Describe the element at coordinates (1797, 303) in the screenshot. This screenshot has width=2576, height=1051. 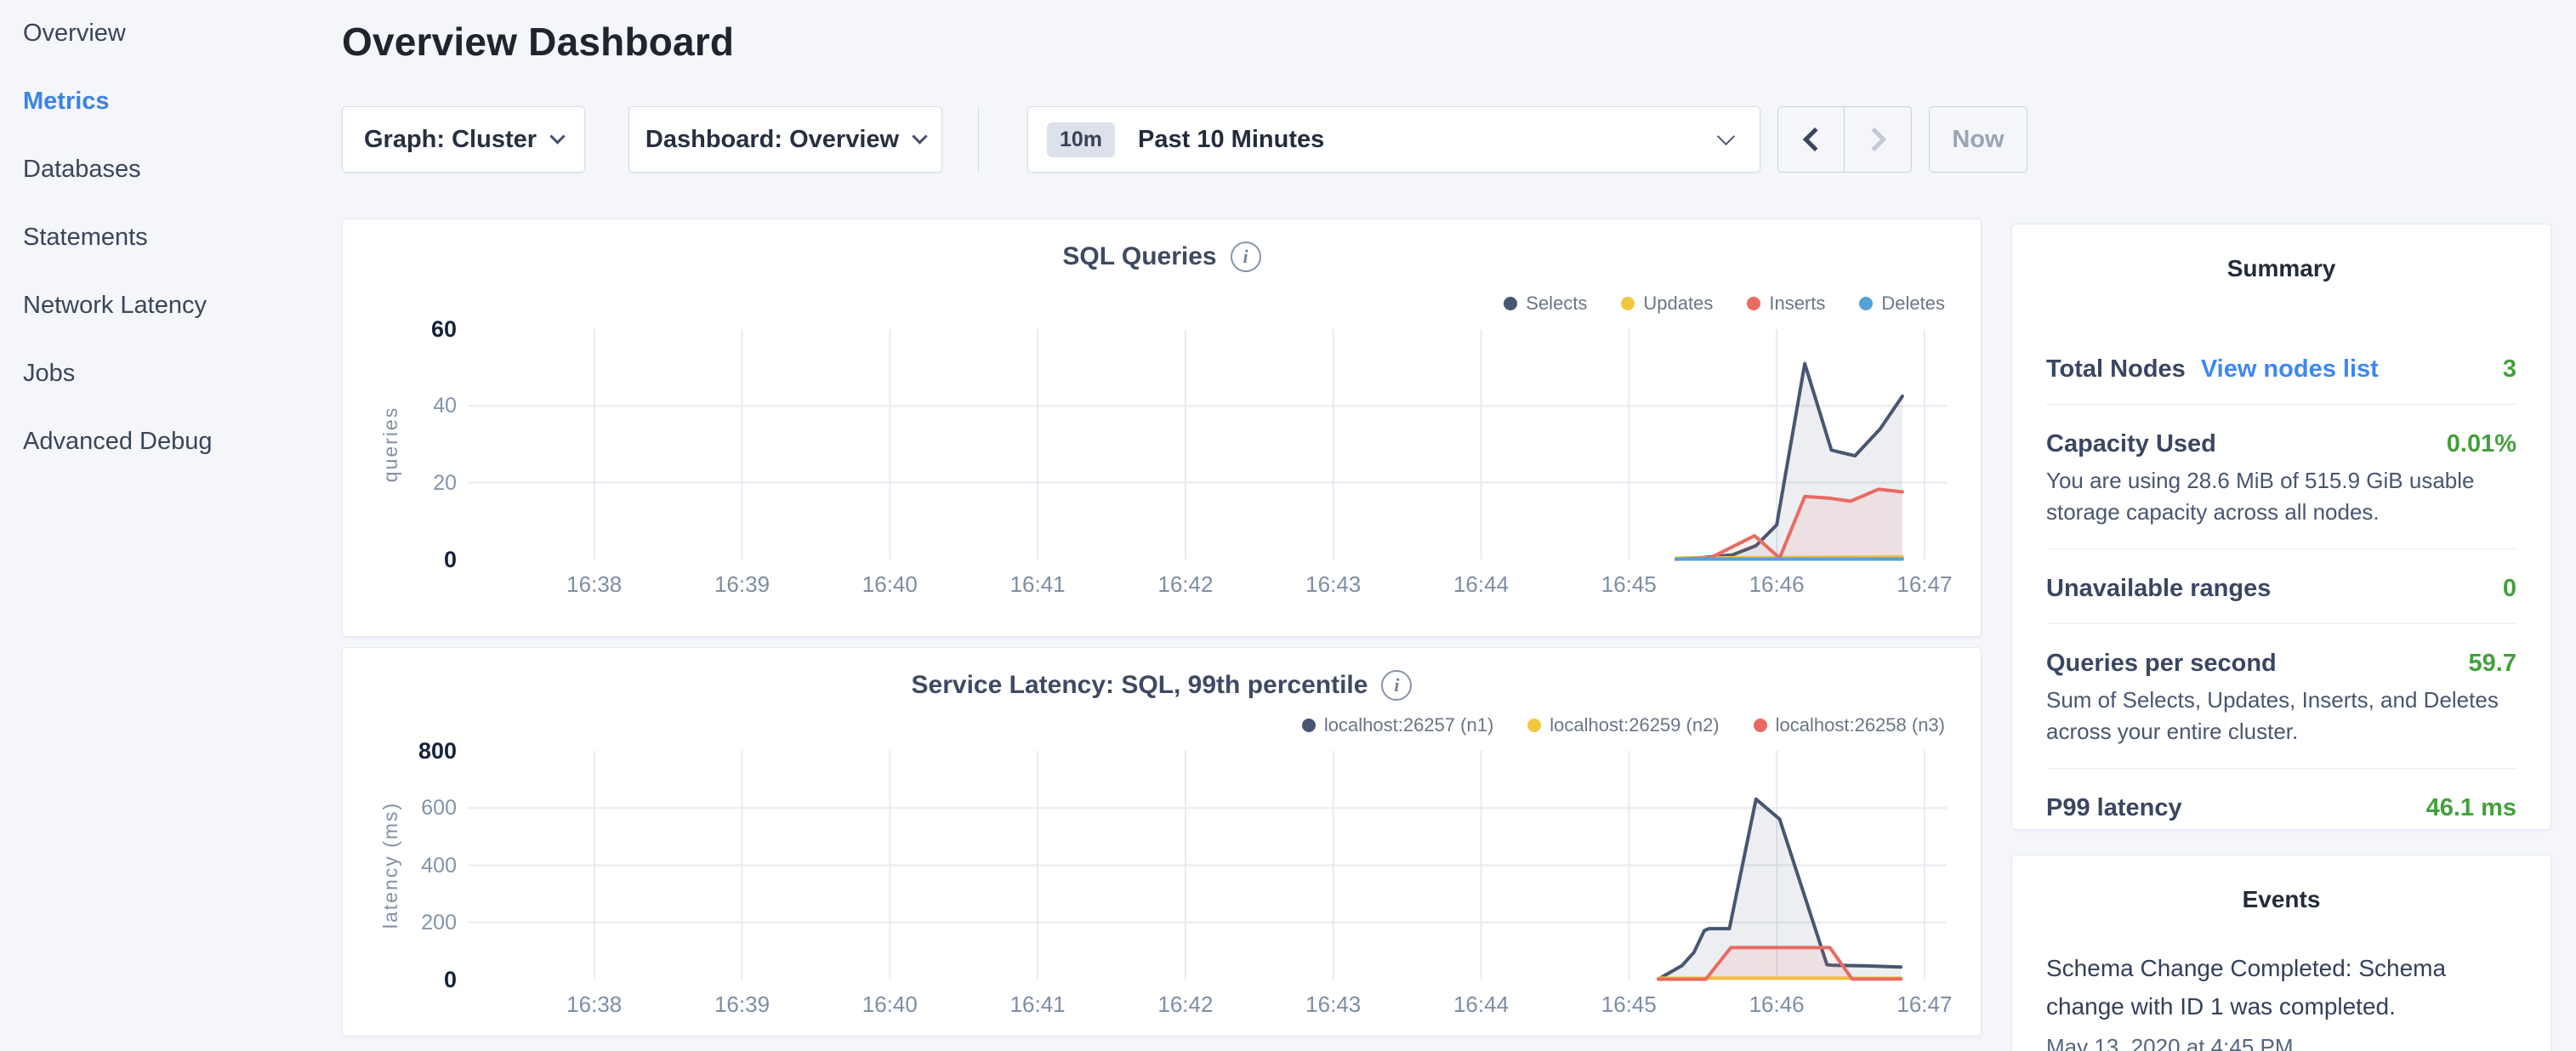
I see `legend-label: Inserts` at that location.